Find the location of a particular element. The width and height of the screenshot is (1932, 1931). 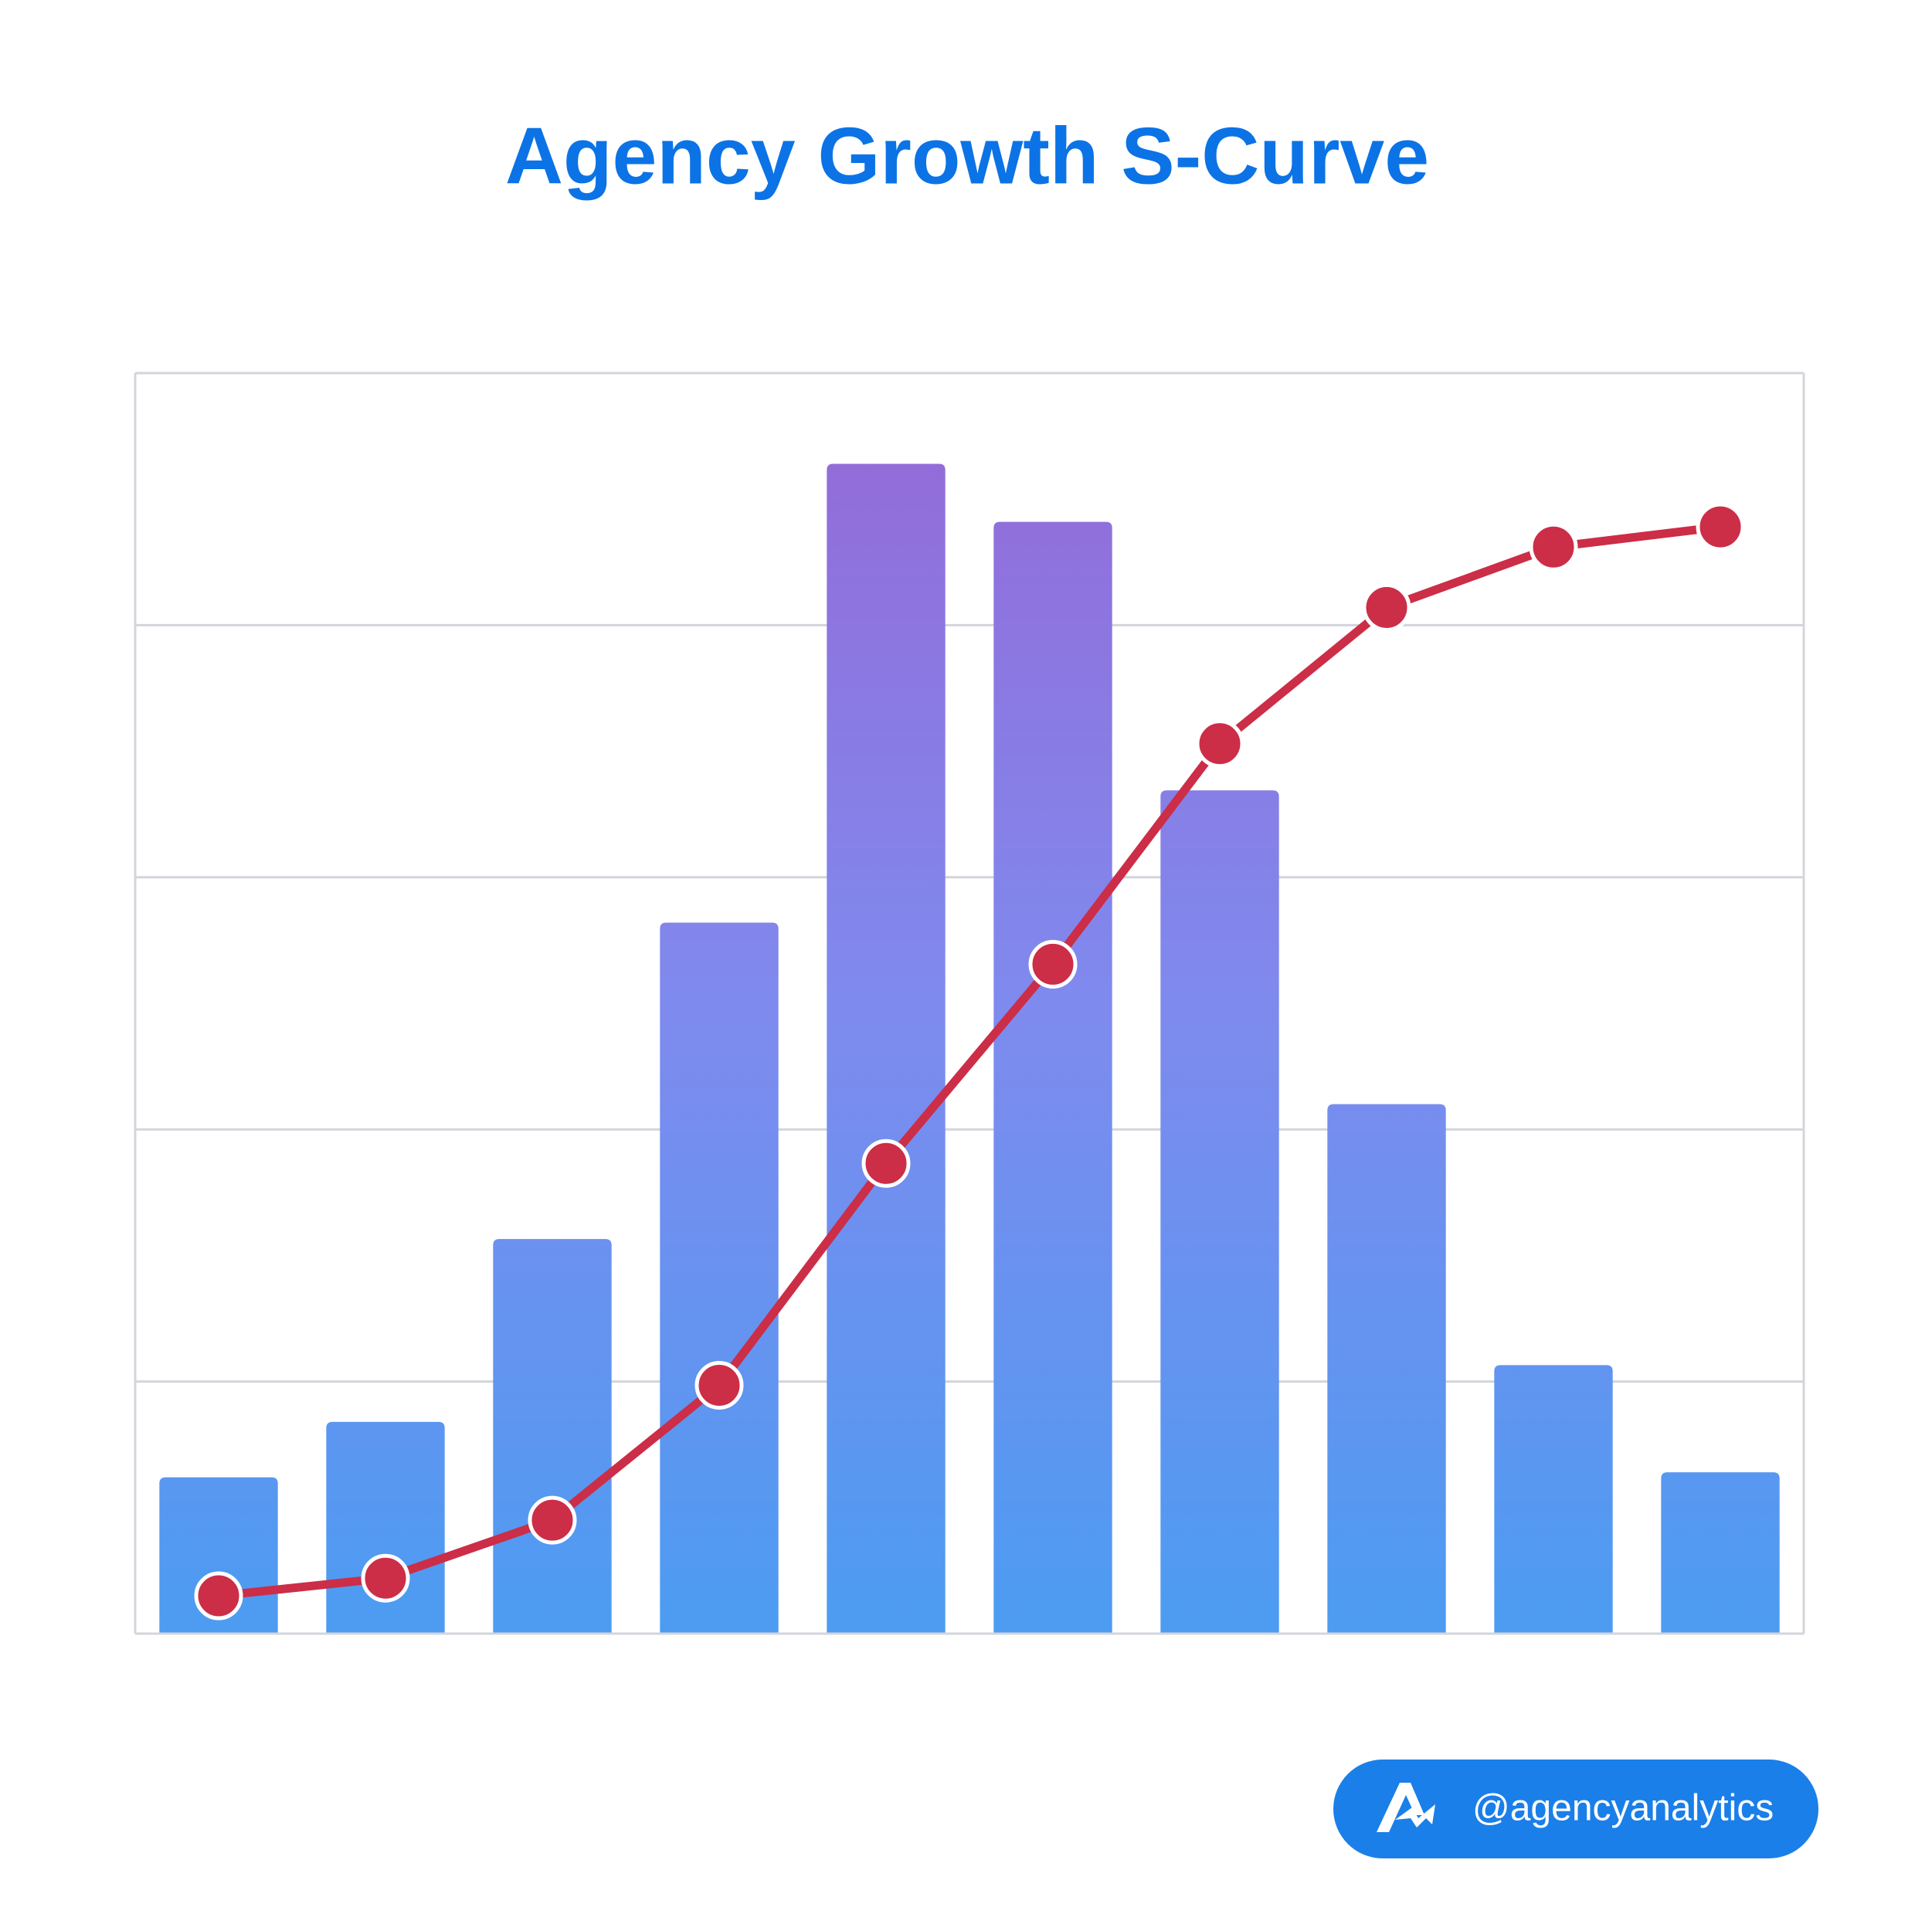

badge: @agencyanalytics is located at coordinates (1576, 1809).